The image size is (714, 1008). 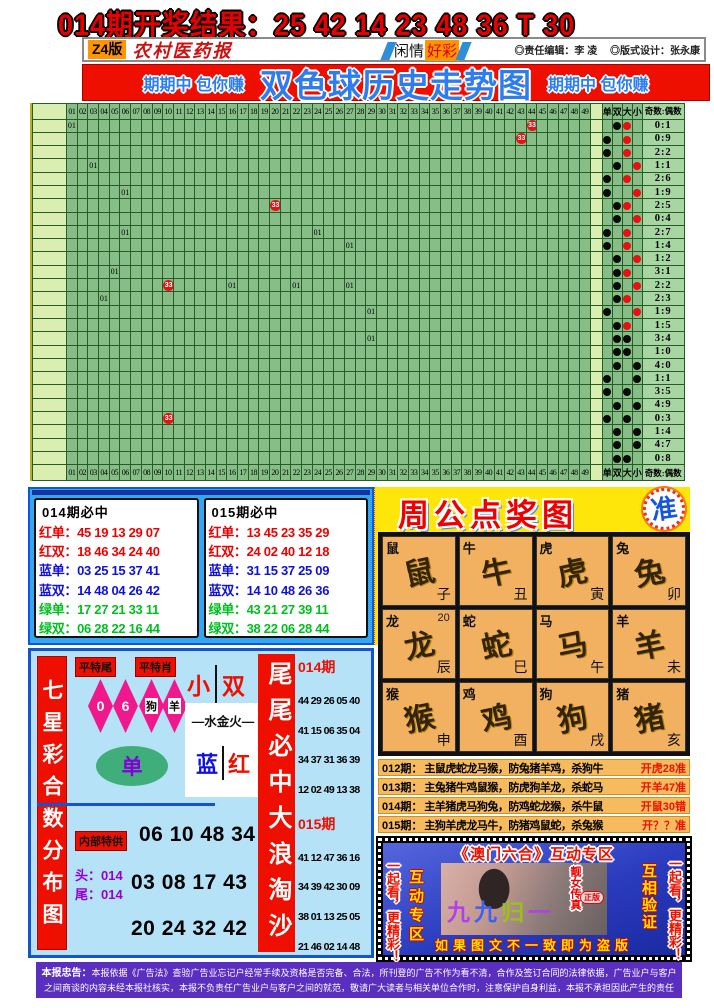 What do you see at coordinates (49, 125) in the screenshot?
I see `grid-label-cell` at bounding box center [49, 125].